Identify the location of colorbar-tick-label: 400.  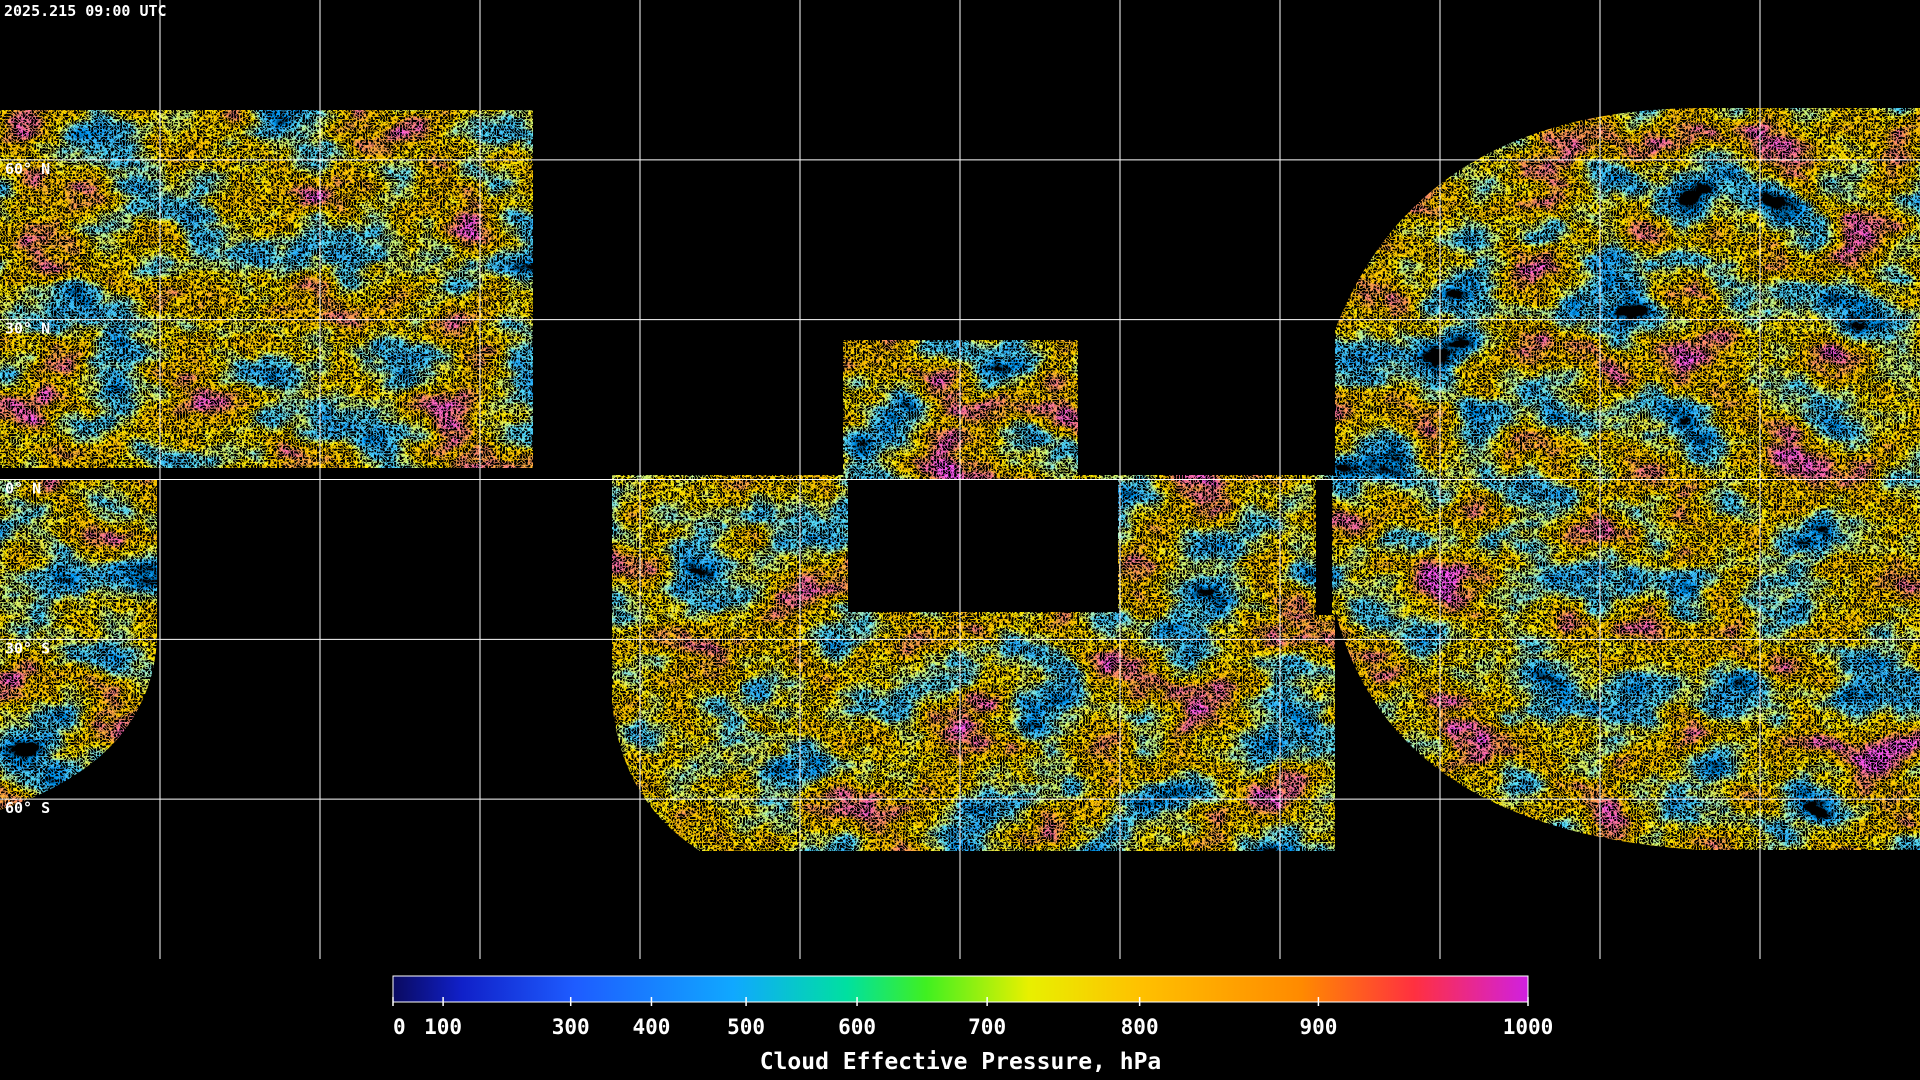
(651, 1027).